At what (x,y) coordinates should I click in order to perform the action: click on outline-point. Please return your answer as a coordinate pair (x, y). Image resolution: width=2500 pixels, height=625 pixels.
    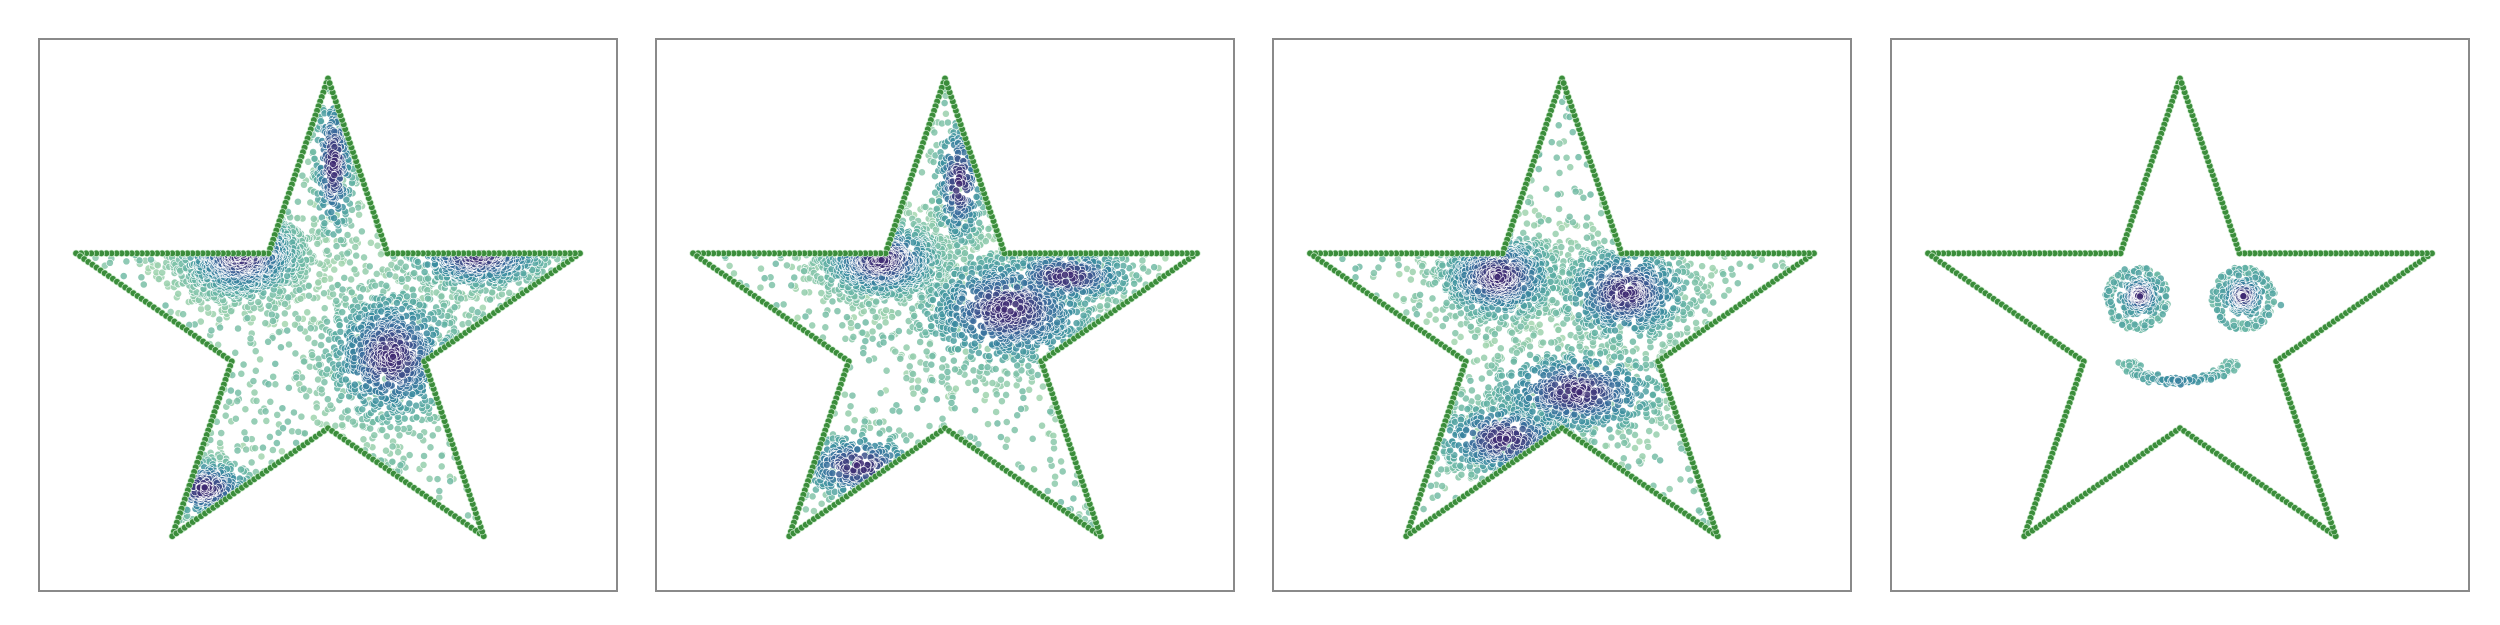
    Looking at the image, I should click on (329, 83).